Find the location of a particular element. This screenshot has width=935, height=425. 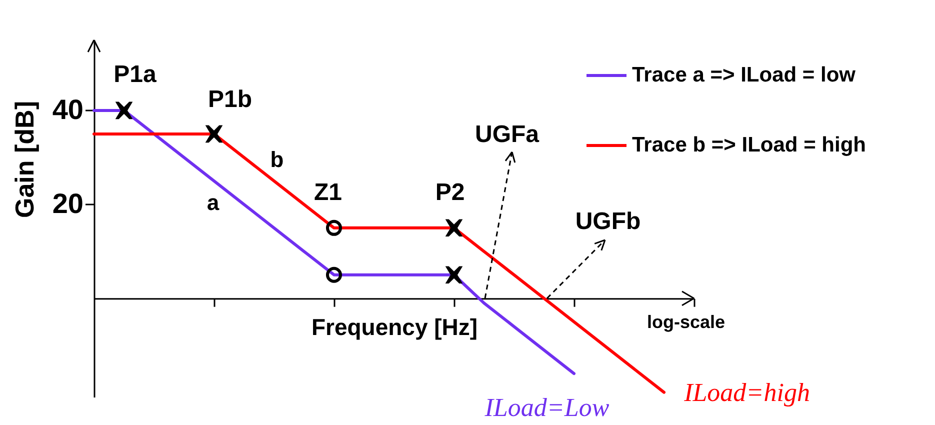

annotation: Z1 is located at coordinates (328, 192).